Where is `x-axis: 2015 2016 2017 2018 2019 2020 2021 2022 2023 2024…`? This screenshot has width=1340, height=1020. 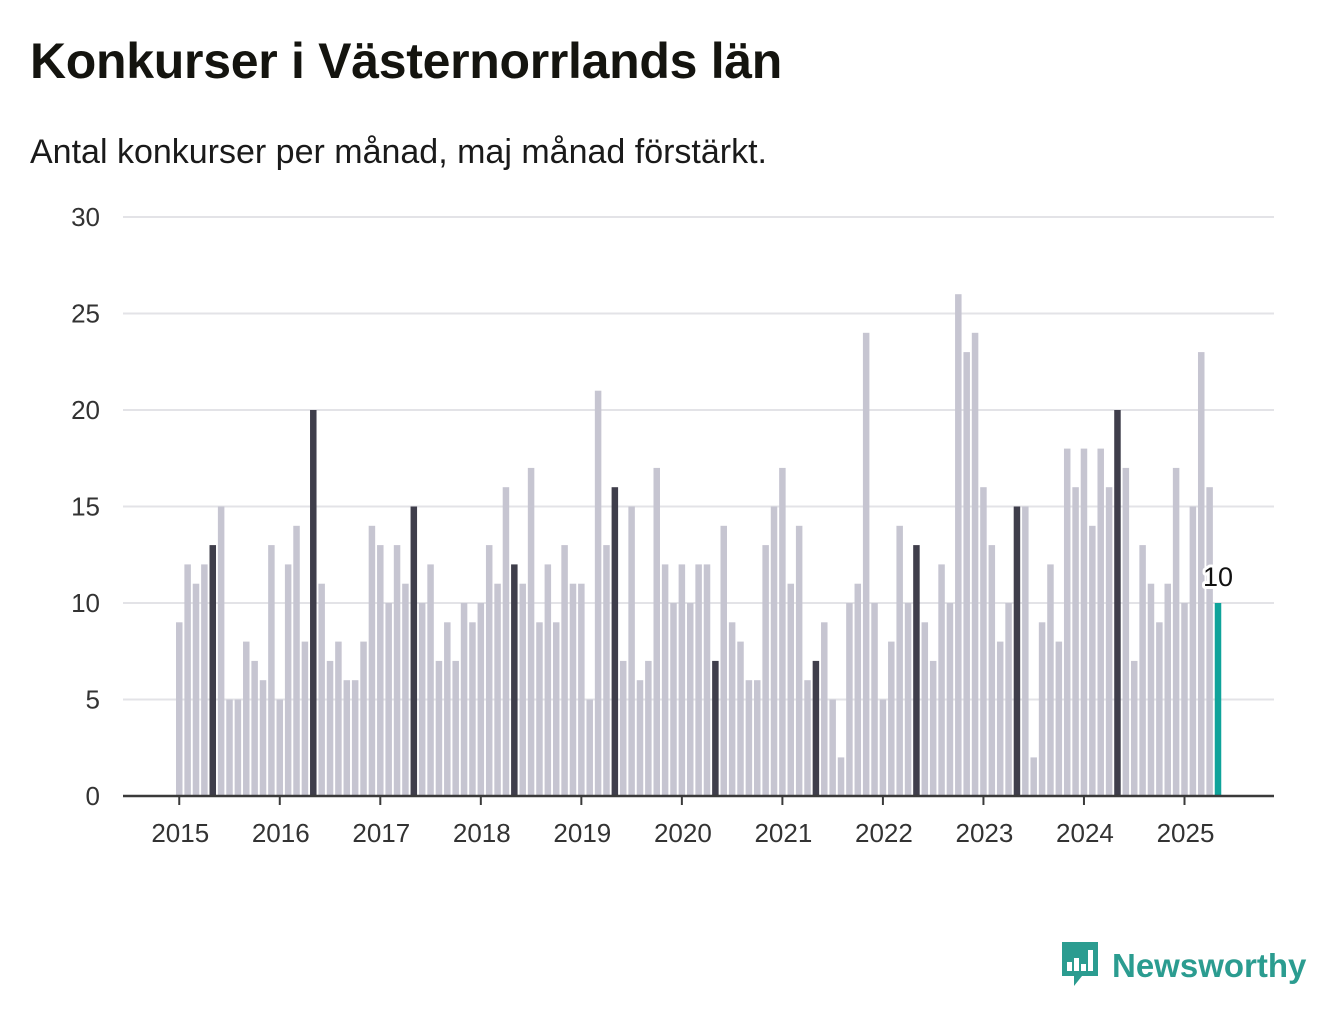
x-axis: 2015 2016 2017 2018 2019 2020 2021 2022 2023 2024… is located at coordinates (698, 821).